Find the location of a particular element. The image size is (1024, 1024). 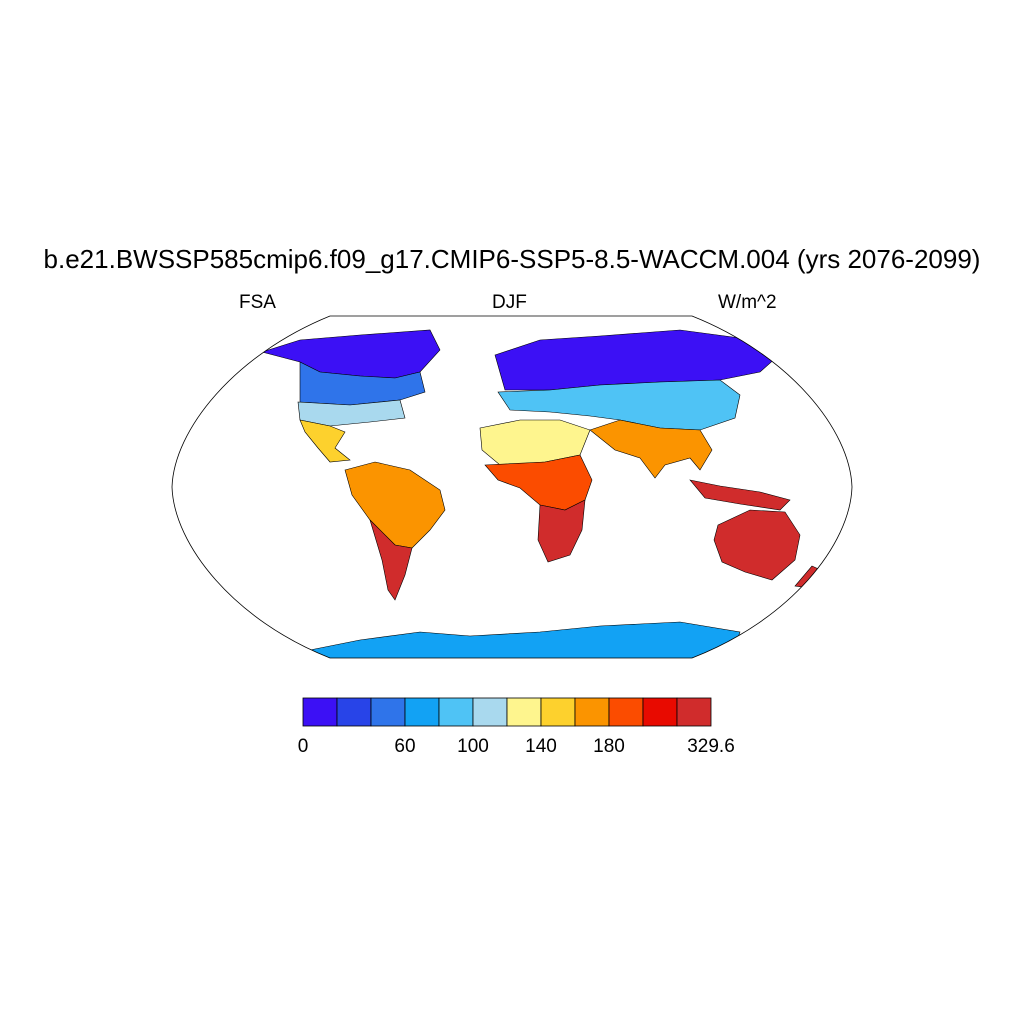

colorbar is located at coordinates (507, 712).